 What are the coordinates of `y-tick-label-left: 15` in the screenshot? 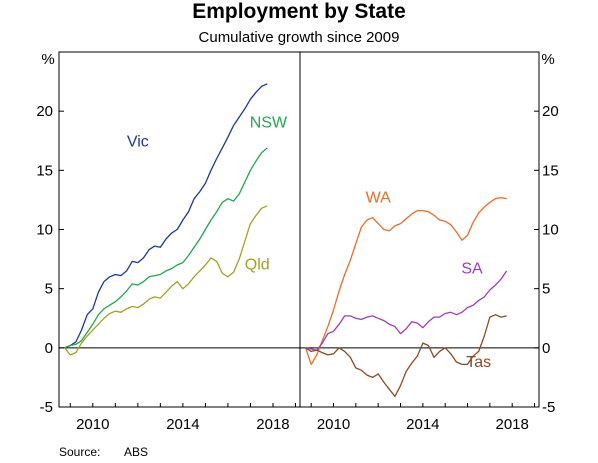 It's located at (44, 170).